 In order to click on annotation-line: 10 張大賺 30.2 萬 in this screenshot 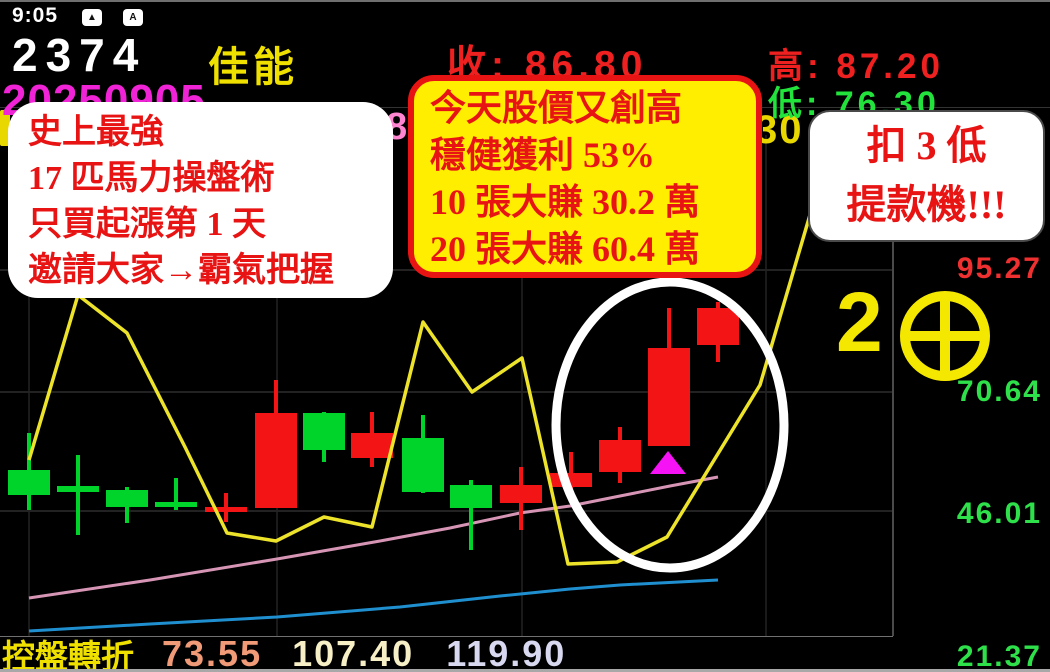, I will do `click(565, 202)`.